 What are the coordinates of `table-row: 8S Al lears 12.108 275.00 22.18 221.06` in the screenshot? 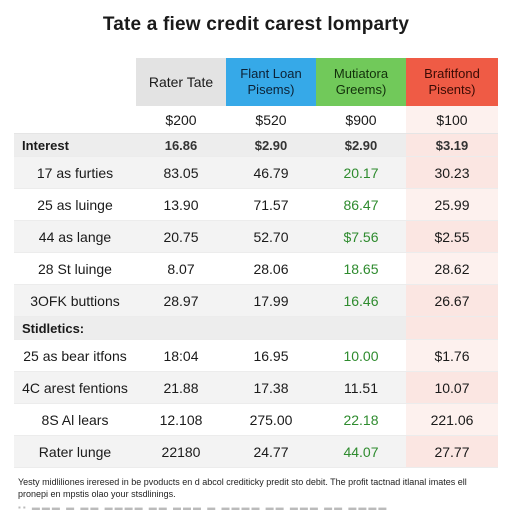 It's located at (256, 419).